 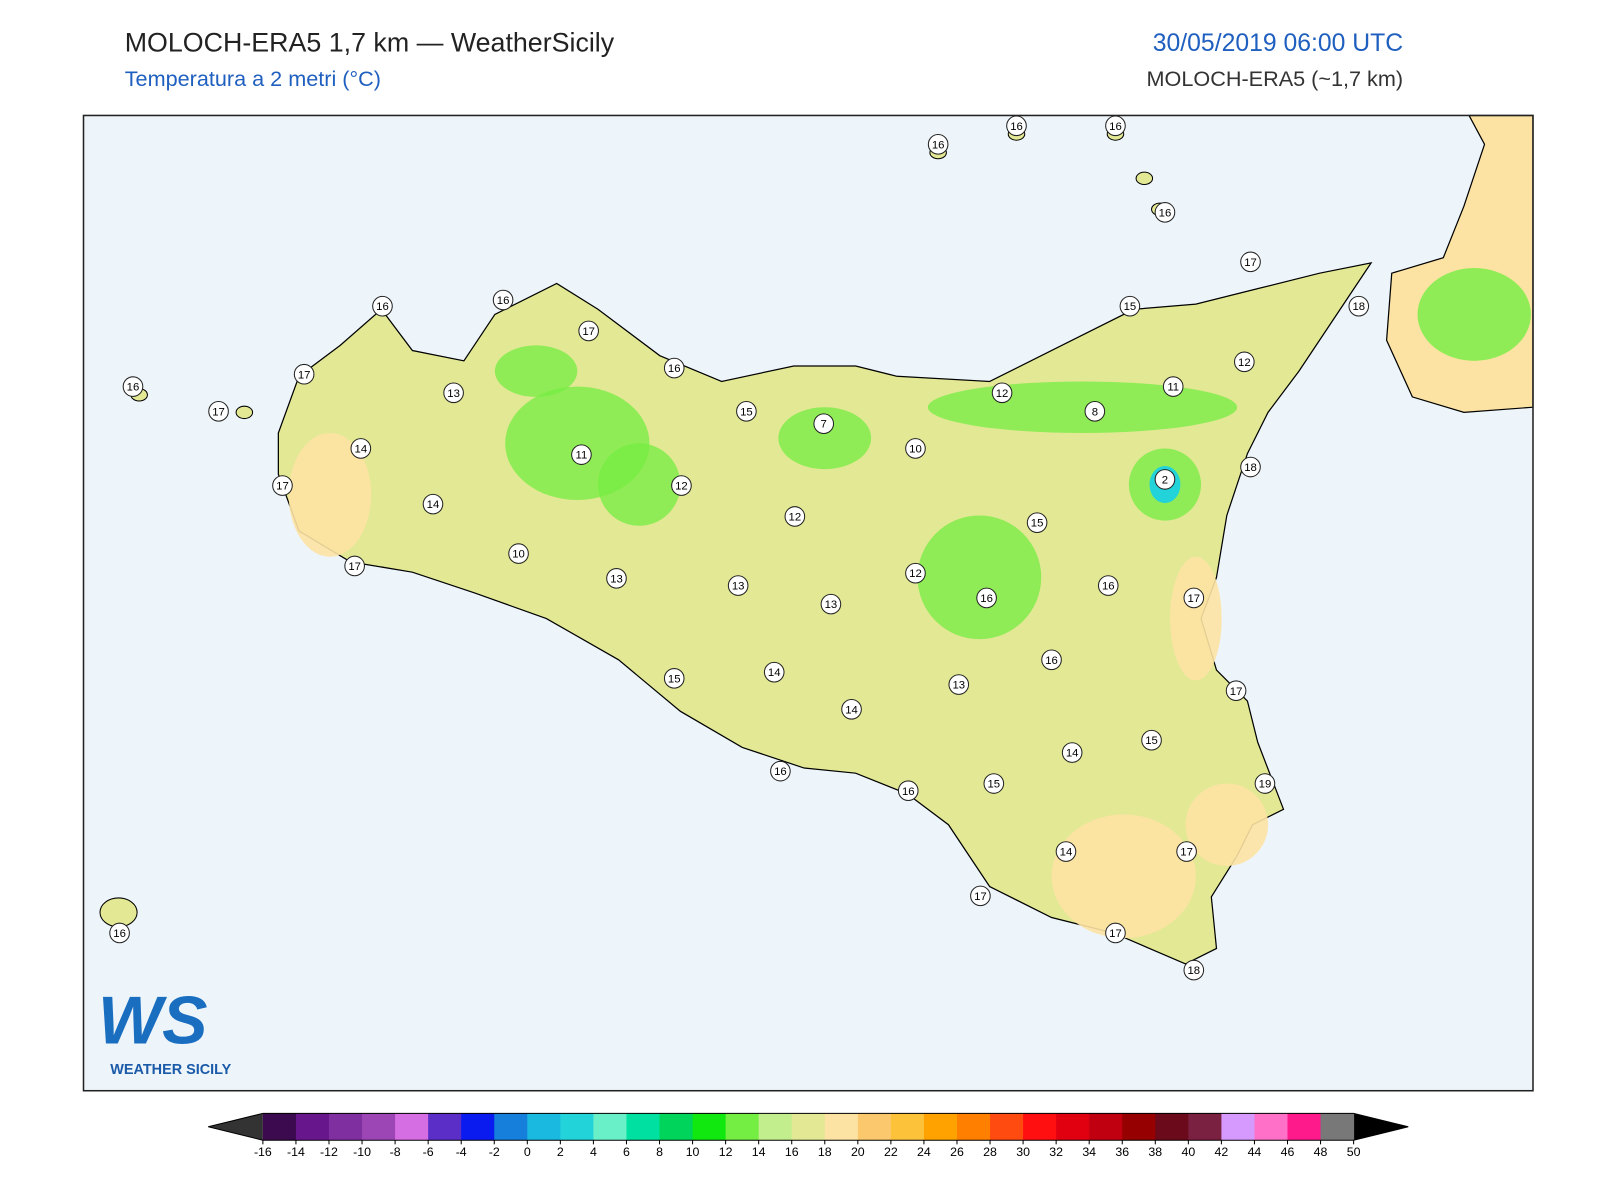 I want to click on colorbar-label: -14, so click(x=296, y=1152).